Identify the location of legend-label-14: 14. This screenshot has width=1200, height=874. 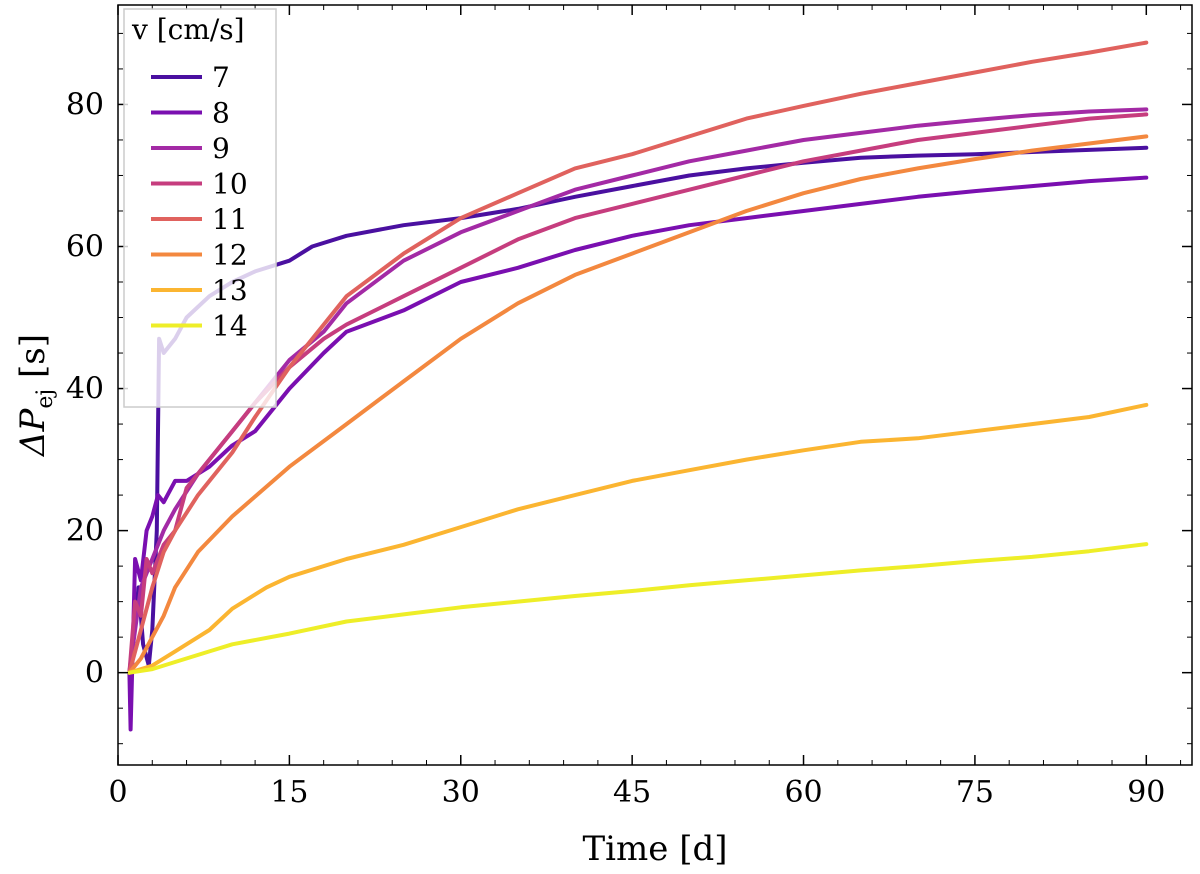
(230, 326).